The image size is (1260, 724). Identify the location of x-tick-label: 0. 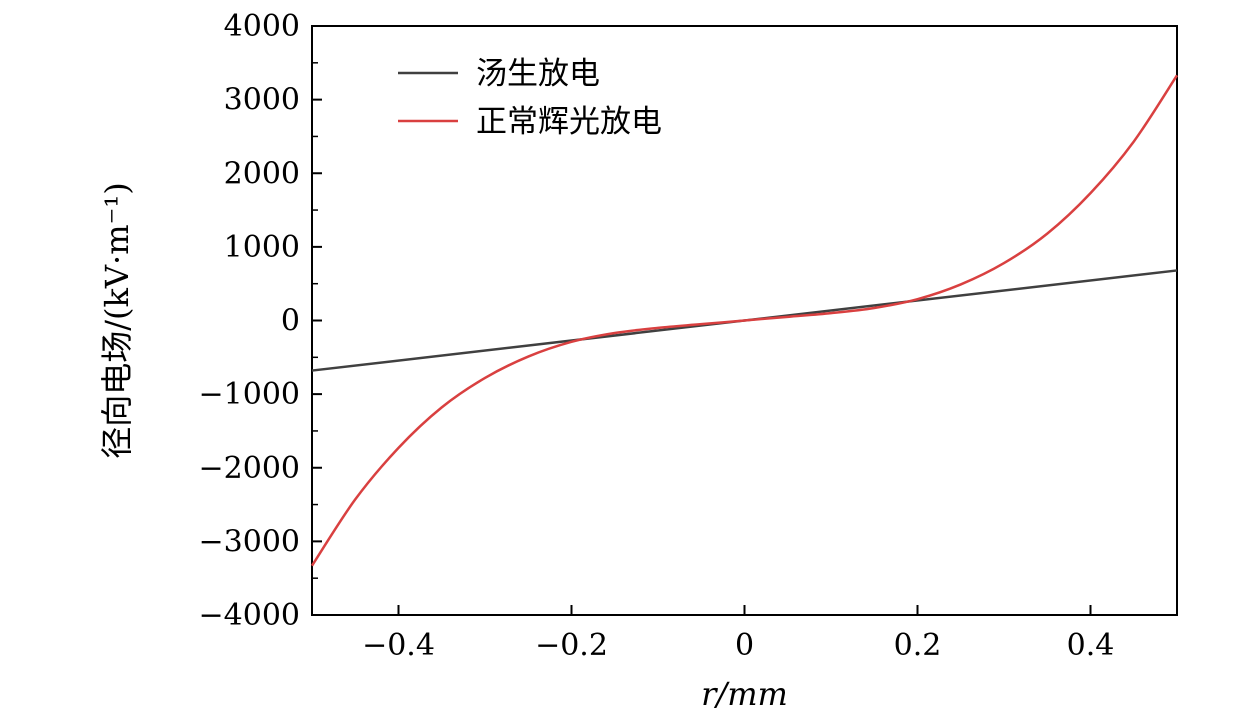
(744, 645).